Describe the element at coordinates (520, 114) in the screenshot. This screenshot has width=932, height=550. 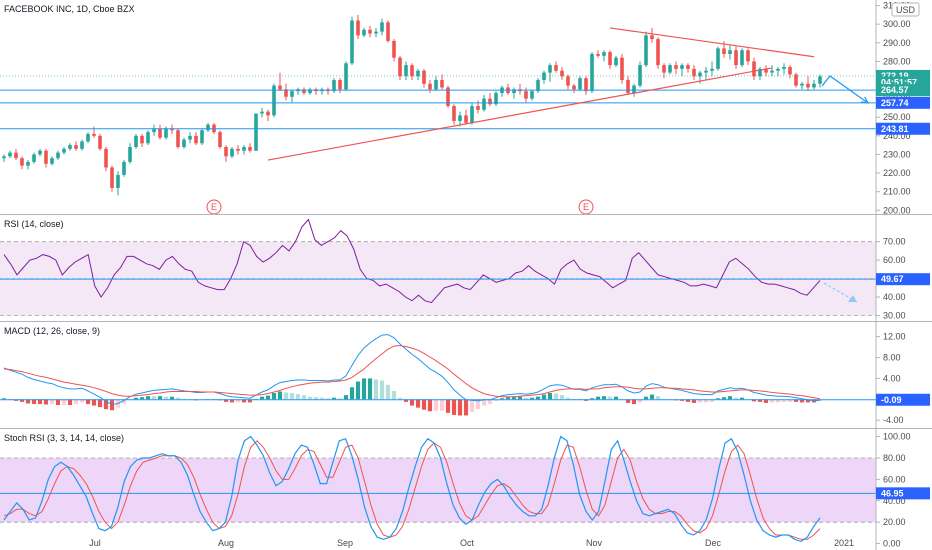
I see `support-trendline` at that location.